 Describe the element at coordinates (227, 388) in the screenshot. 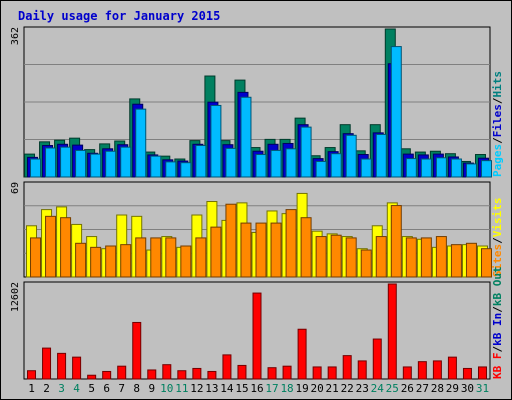

I see `day-label: 14` at that location.